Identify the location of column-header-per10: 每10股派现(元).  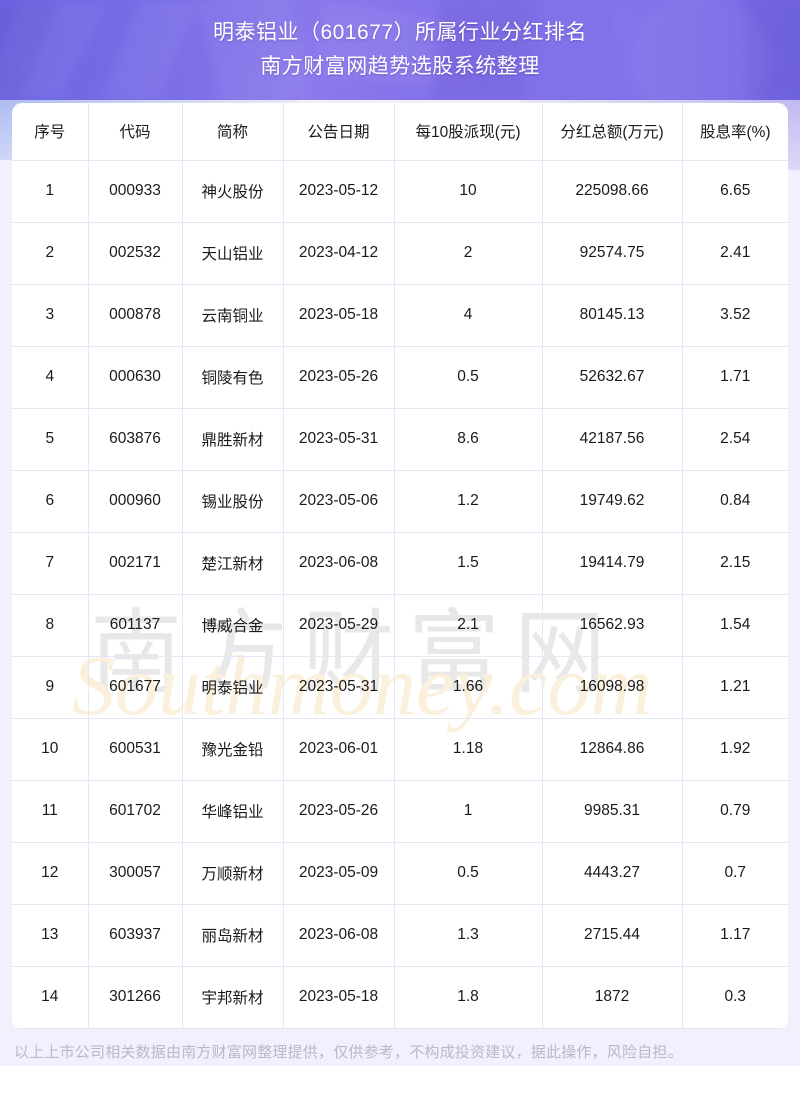
(468, 132).